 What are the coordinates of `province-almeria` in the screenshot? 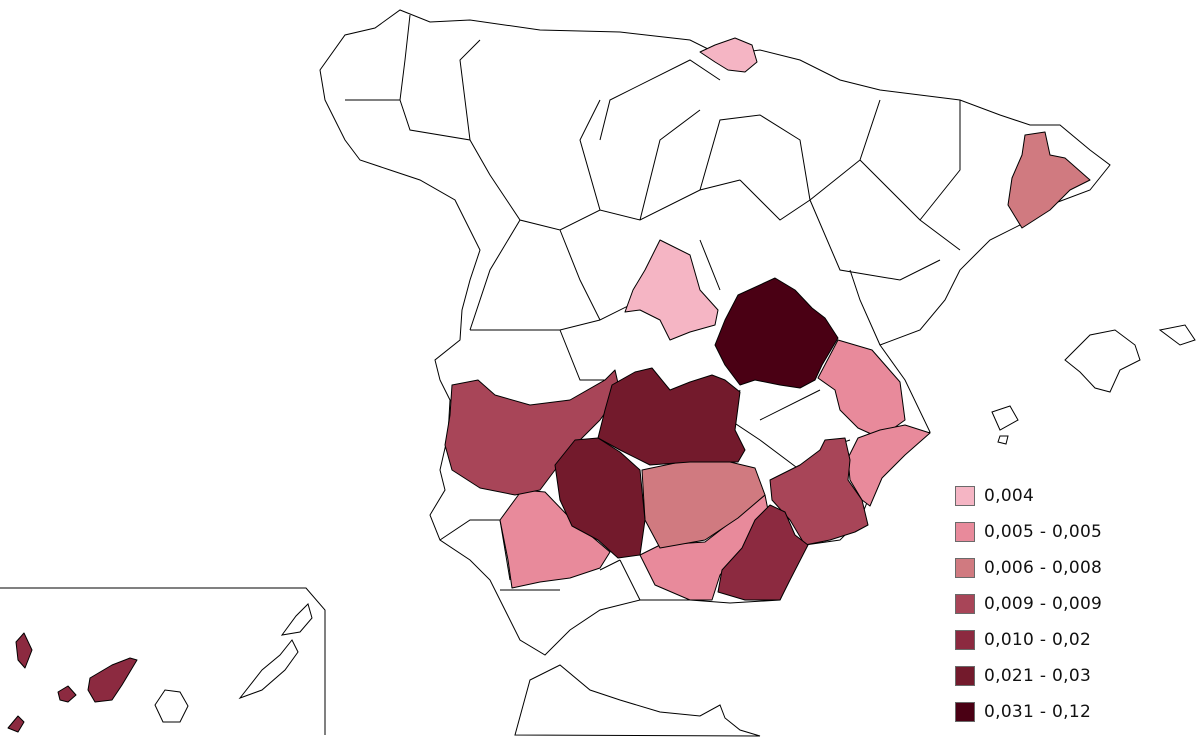 It's located at (763, 552).